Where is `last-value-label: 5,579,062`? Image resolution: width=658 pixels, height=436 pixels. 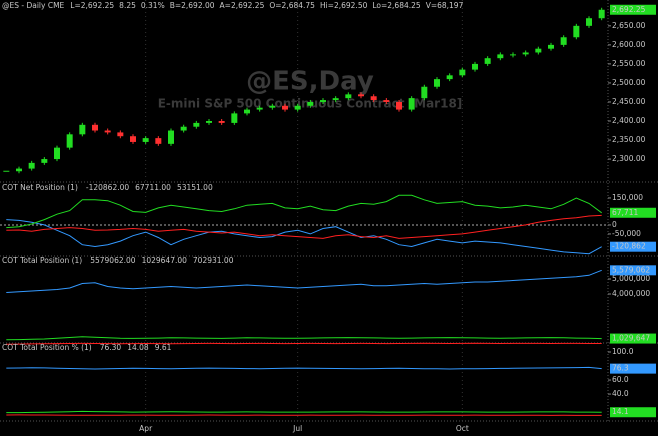 last-value-label: 5,579,062 is located at coordinates (631, 269).